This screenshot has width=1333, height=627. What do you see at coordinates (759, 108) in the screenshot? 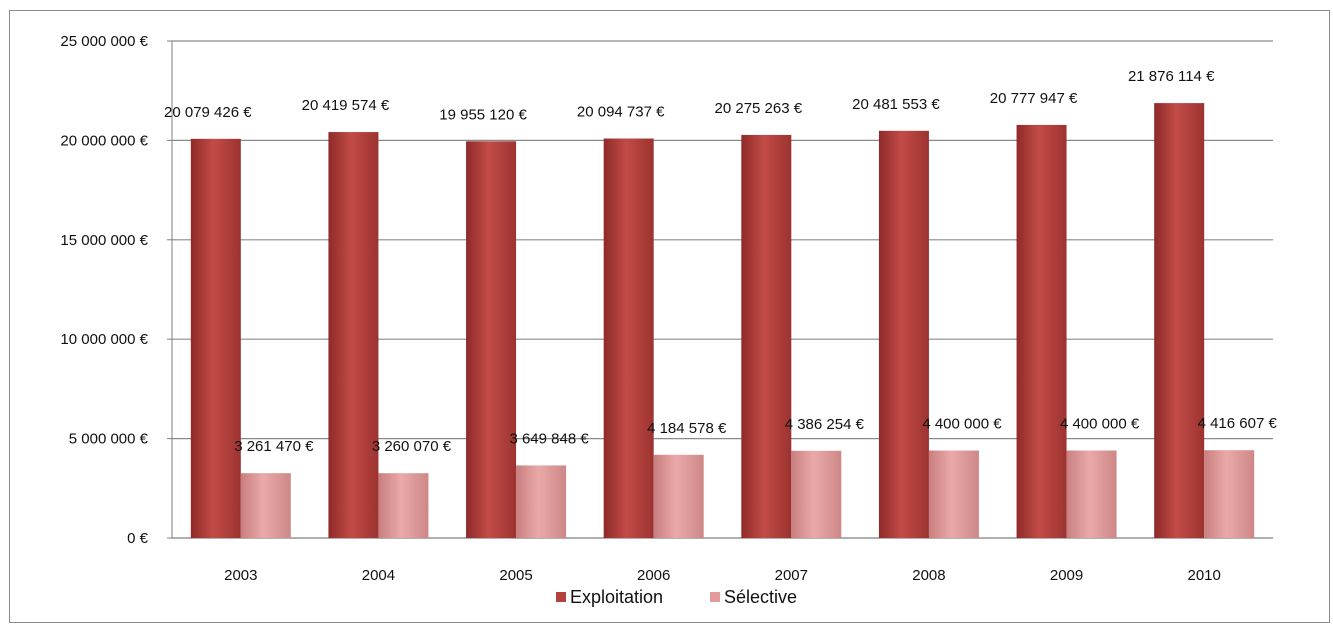
I see `data-label-exploitation-2007: 20 275 263 €` at bounding box center [759, 108].